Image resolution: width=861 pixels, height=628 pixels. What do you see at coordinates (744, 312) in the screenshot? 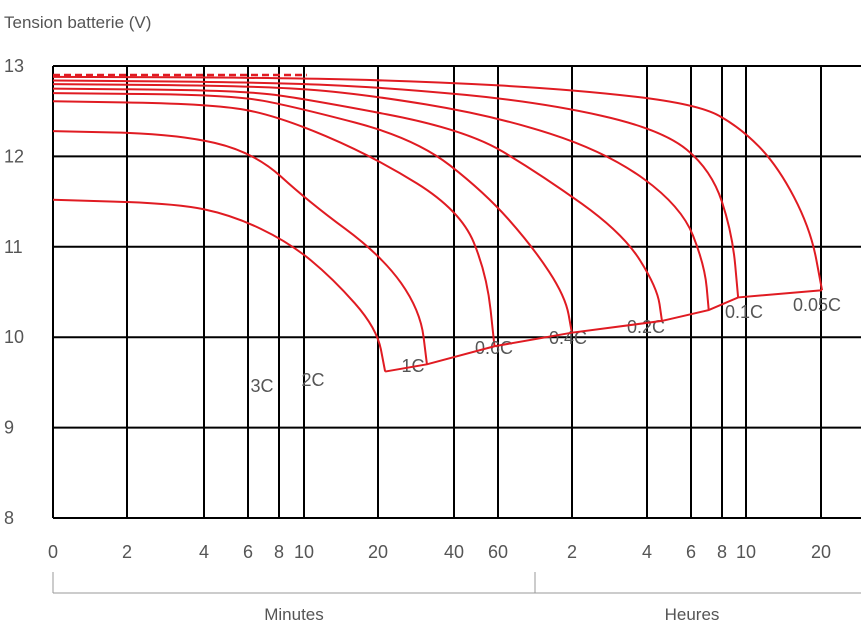
I see `series-label: 0.1C` at bounding box center [744, 312].